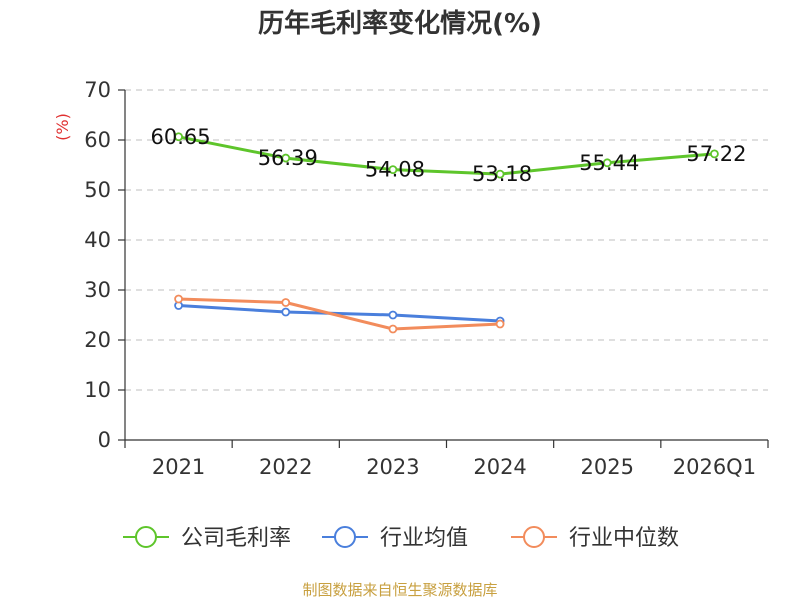 The width and height of the screenshot is (800, 600). I want to click on y-tick-label: 60, so click(97, 140).